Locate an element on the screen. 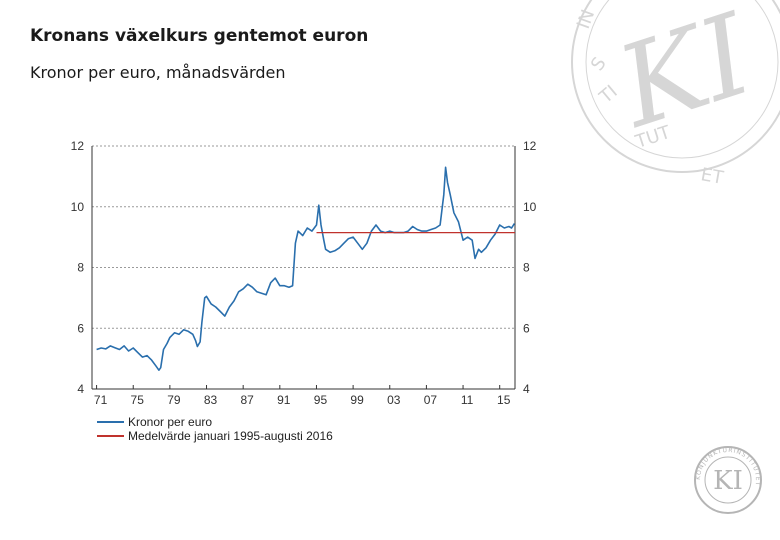 Image resolution: width=780 pixels, height=540 pixels. x-tick-label: 99 is located at coordinates (357, 400).